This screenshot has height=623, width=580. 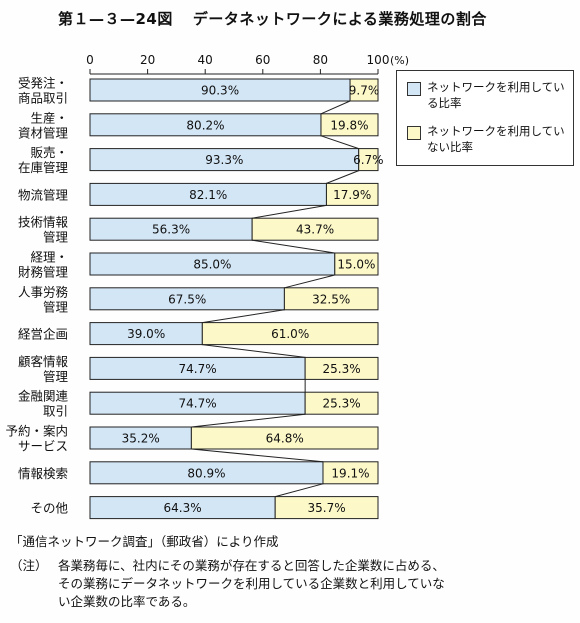 I want to click on chart-title: 第１—３—24図 データネットワークによる業務処理の割合, so click(x=272, y=18).